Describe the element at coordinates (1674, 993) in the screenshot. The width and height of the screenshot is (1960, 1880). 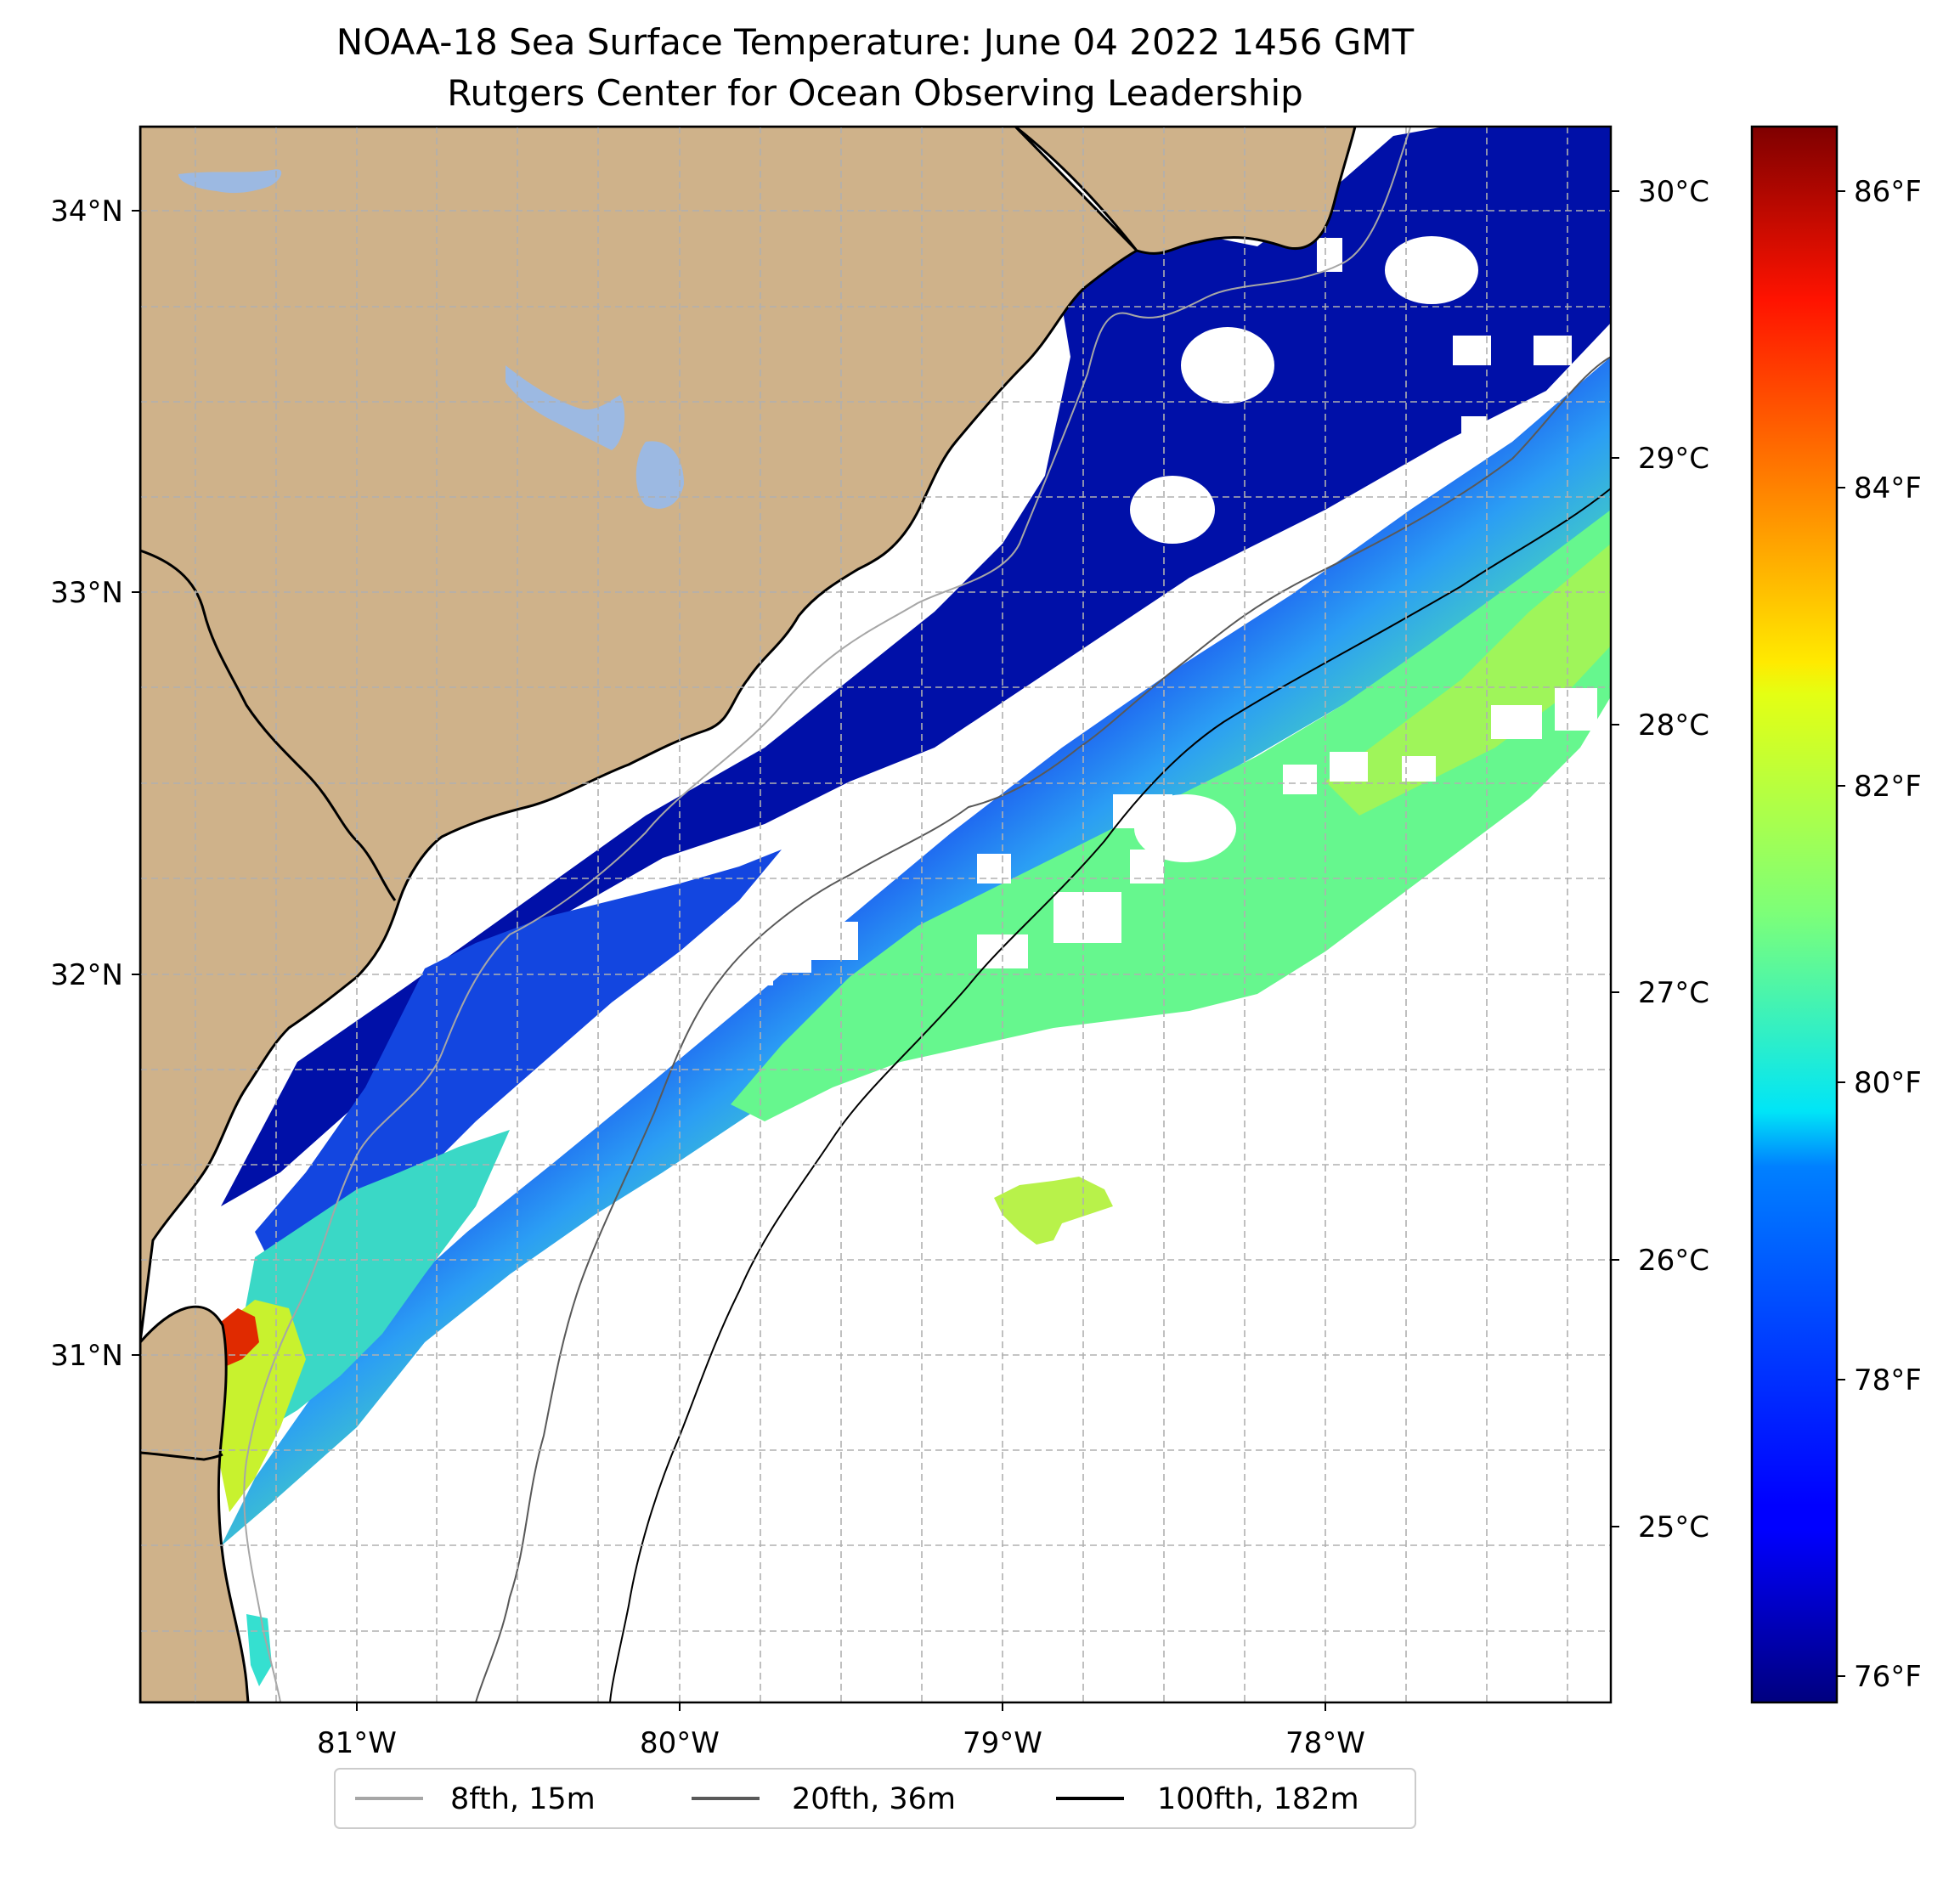
I see `celsius-label: 27°C` at that location.